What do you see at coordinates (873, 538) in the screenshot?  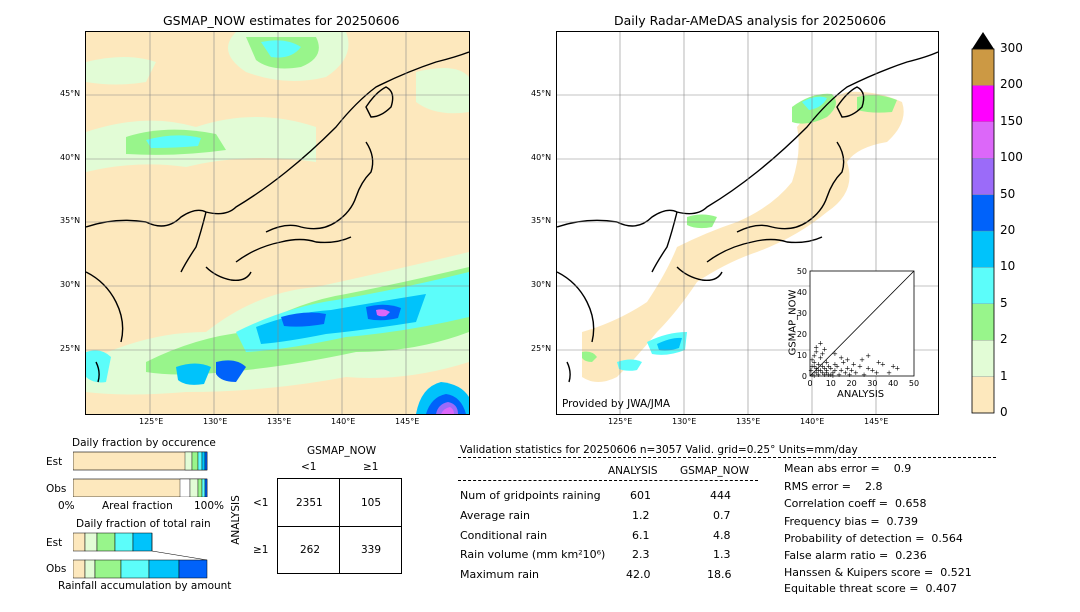 I see `score-probability-detection: Probability of detection = 0.564` at bounding box center [873, 538].